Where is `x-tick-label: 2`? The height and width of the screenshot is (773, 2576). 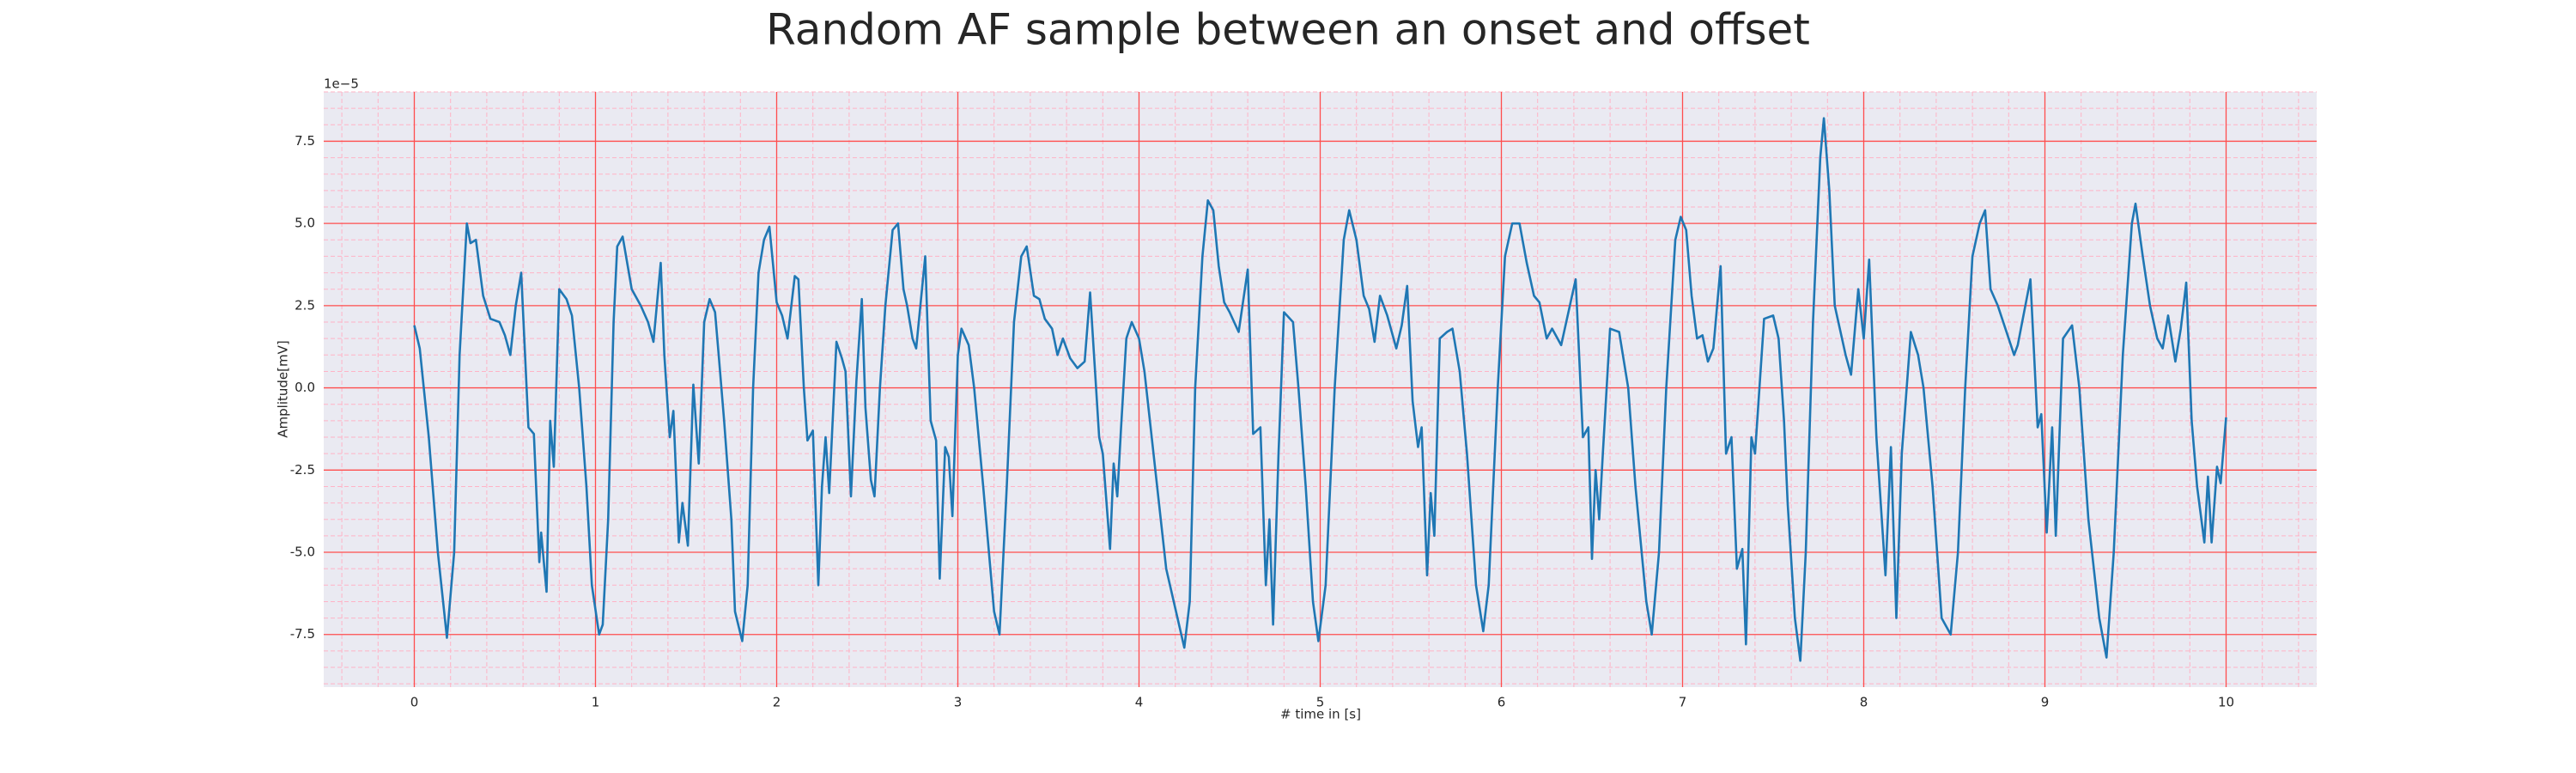
x-tick-label: 2 is located at coordinates (777, 702).